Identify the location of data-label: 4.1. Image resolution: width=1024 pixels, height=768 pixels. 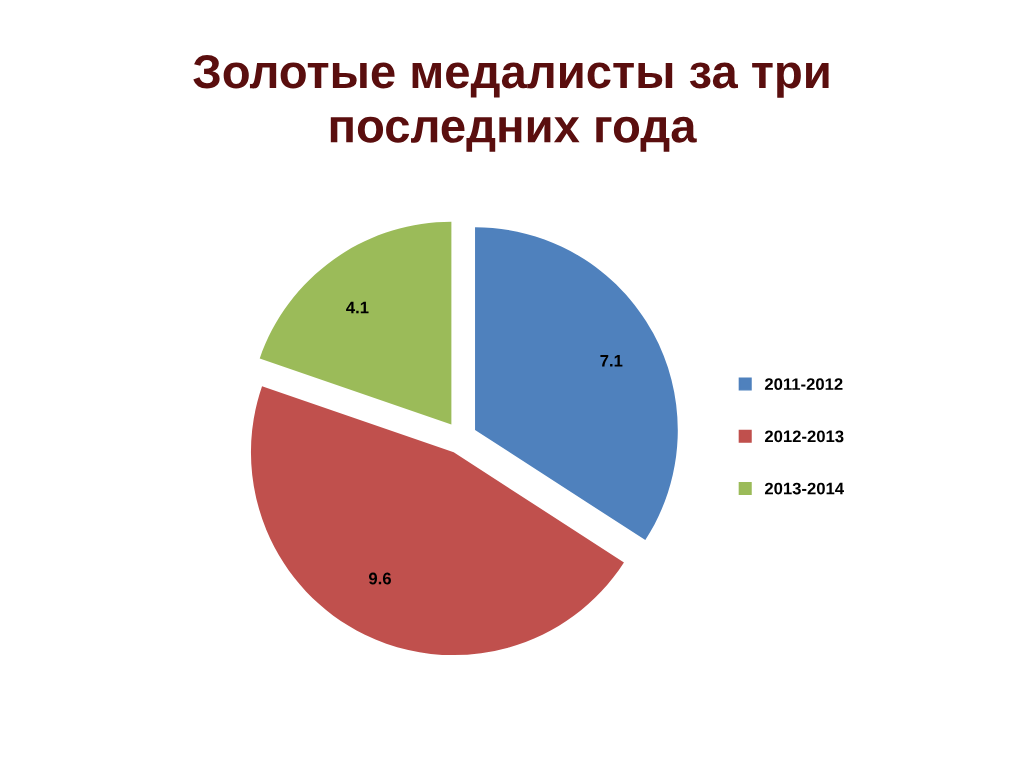
(357, 307).